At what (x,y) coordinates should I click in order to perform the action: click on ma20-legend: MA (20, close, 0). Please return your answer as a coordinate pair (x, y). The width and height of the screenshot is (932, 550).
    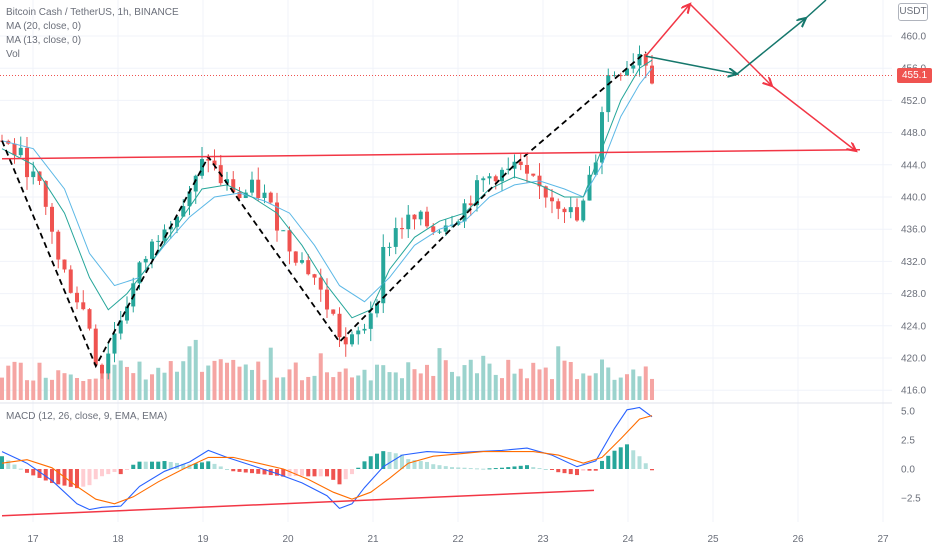
    Looking at the image, I should click on (44, 26).